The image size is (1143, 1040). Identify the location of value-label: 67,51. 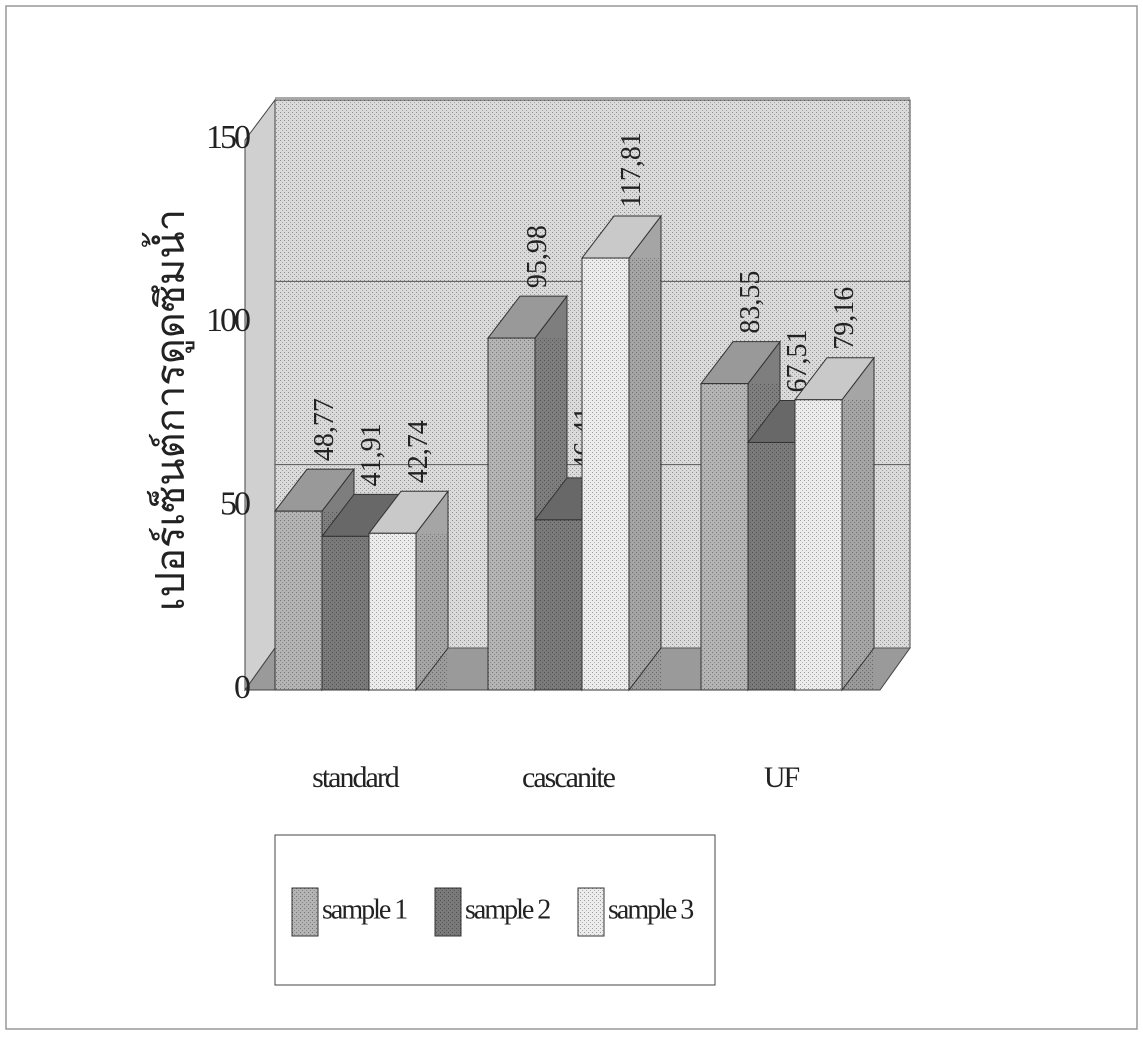
(797, 360).